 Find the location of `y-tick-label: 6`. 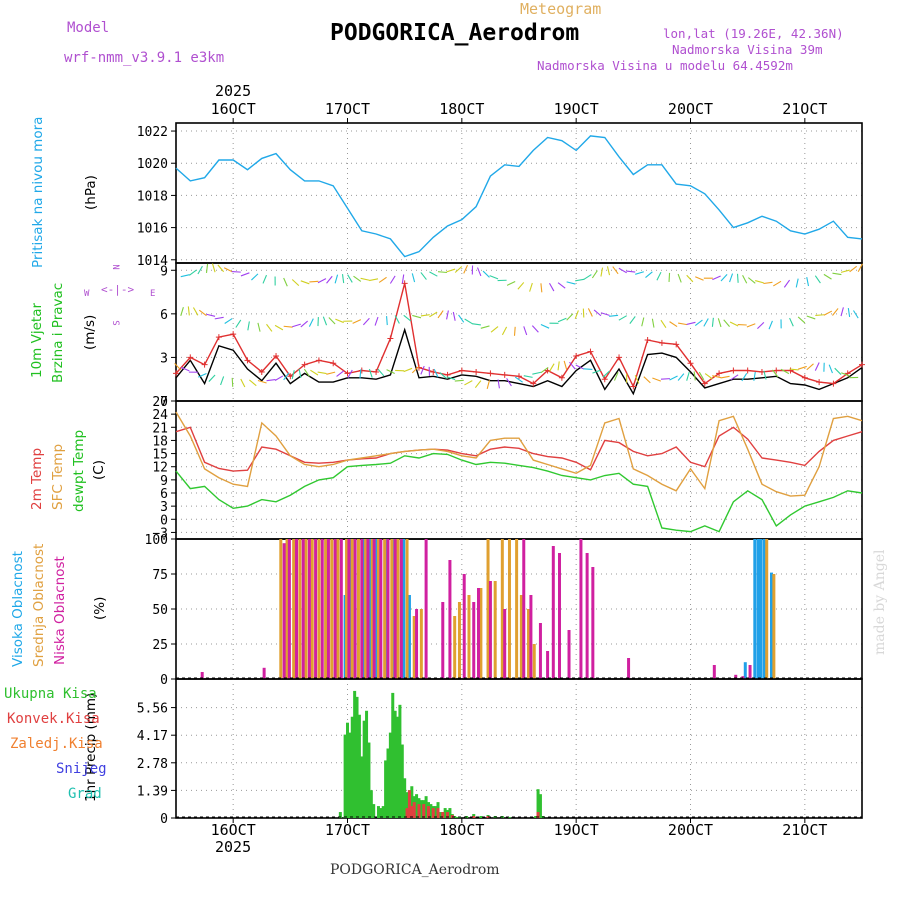

y-tick-label: 6 is located at coordinates (164, 315).